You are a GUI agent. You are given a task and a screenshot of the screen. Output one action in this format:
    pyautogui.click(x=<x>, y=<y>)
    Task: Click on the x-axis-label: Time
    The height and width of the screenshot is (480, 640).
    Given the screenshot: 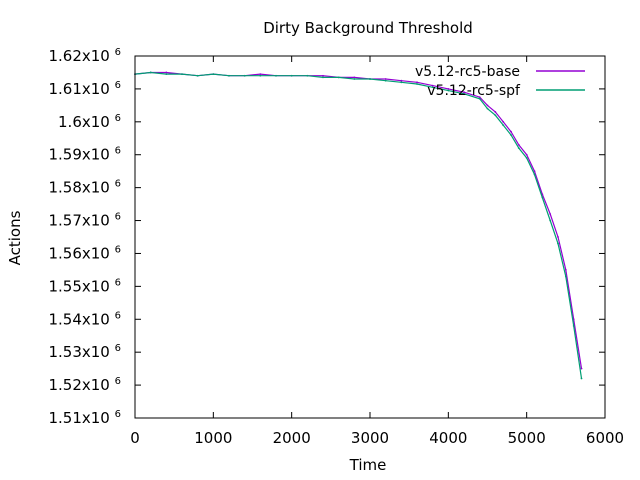 What is the action you would take?
    pyautogui.click(x=368, y=465)
    